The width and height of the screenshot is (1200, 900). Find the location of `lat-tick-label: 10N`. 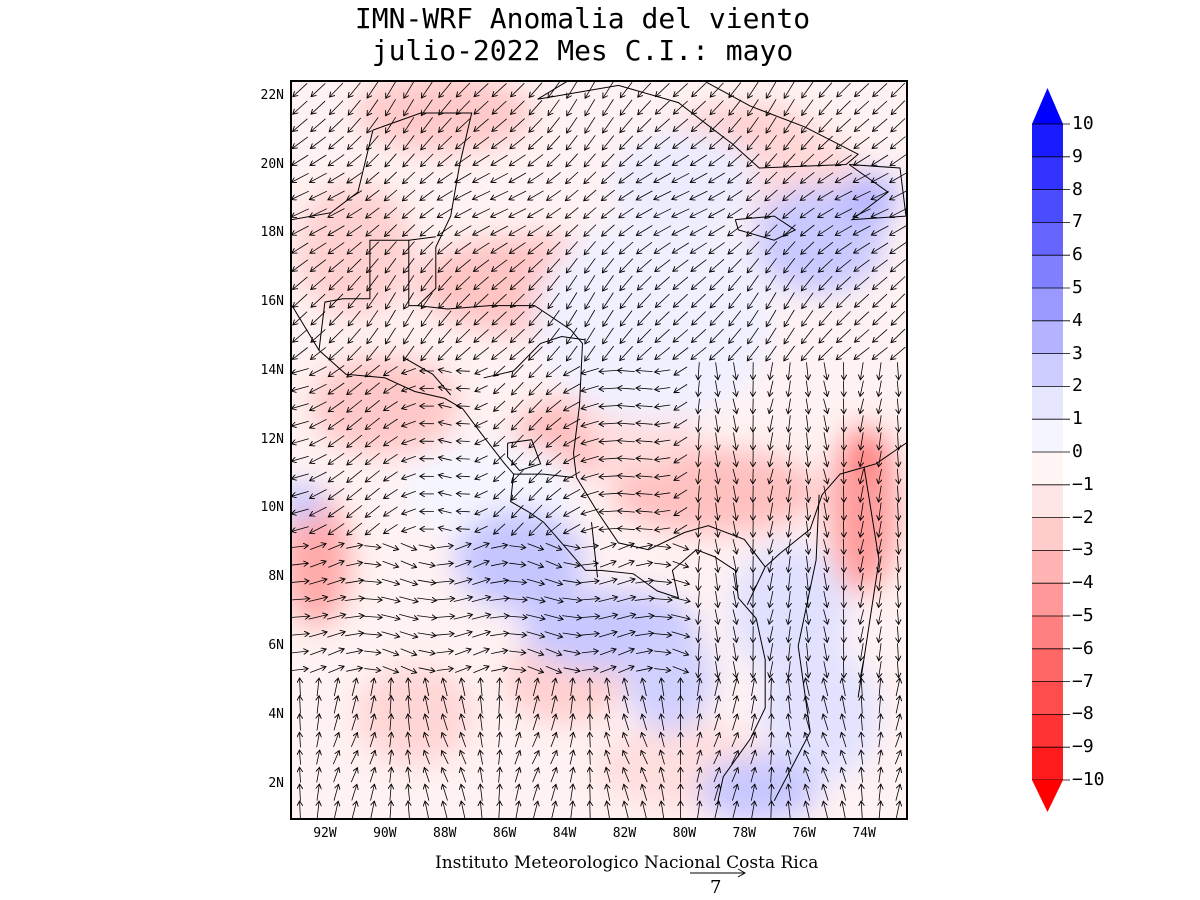

lat-tick-label: 10N is located at coordinates (272, 508).